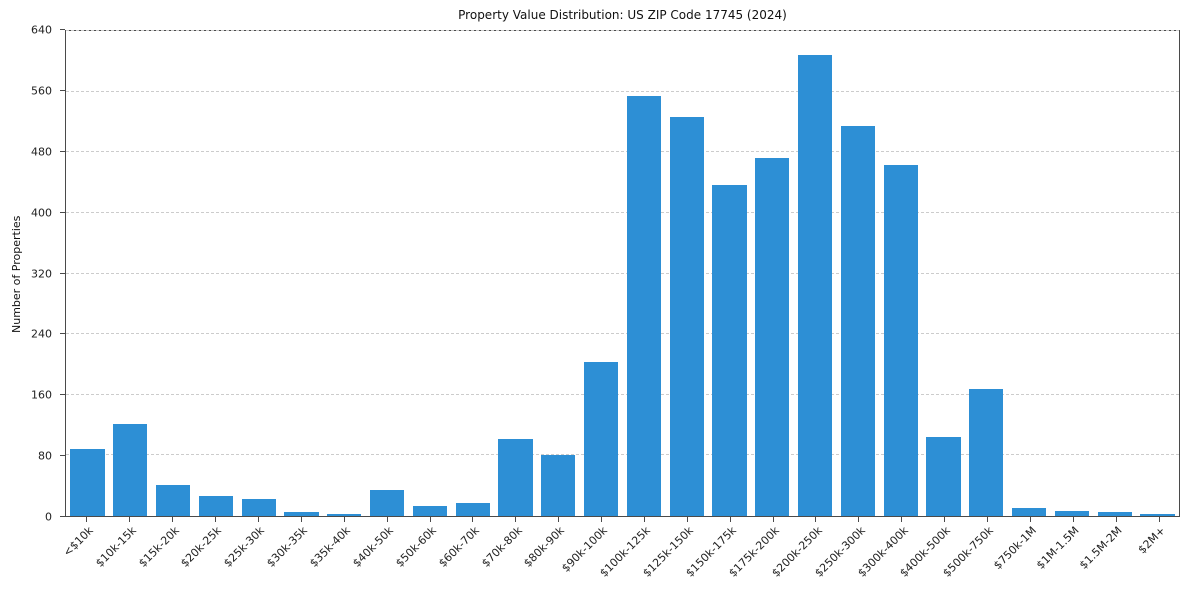 This screenshot has height=590, width=1189. What do you see at coordinates (41, 273) in the screenshot?
I see `y-tick-label: 320` at bounding box center [41, 273].